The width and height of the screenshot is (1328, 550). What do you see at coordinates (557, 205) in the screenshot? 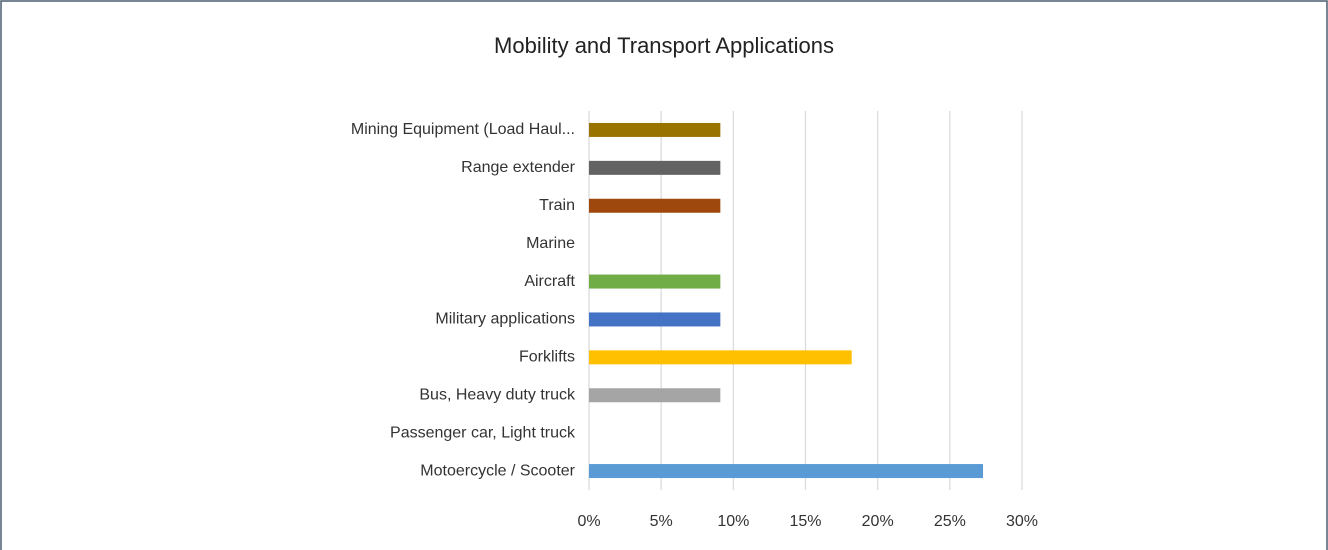
I see `y-tick-label: Train` at bounding box center [557, 205].